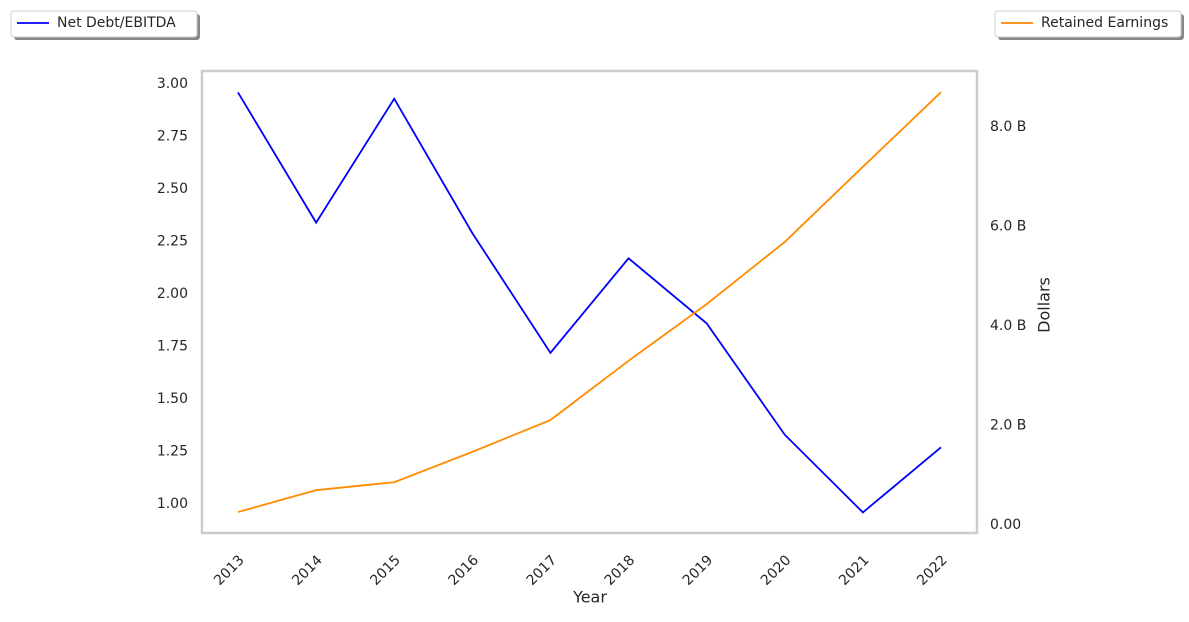 The height and width of the screenshot is (622, 1189). What do you see at coordinates (620, 570) in the screenshot?
I see `x-tick-label: 2018` at bounding box center [620, 570].